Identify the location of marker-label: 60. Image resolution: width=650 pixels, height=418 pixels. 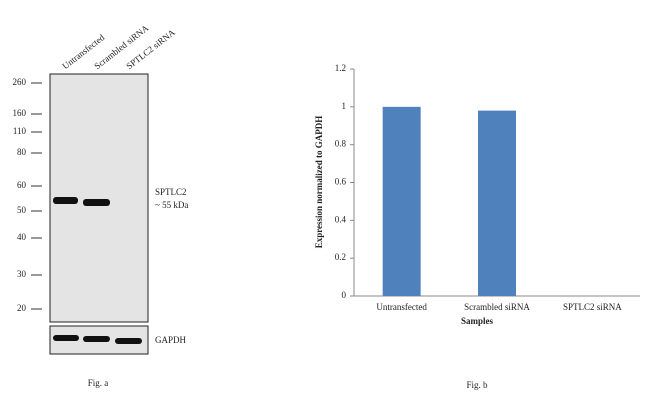
(22, 185).